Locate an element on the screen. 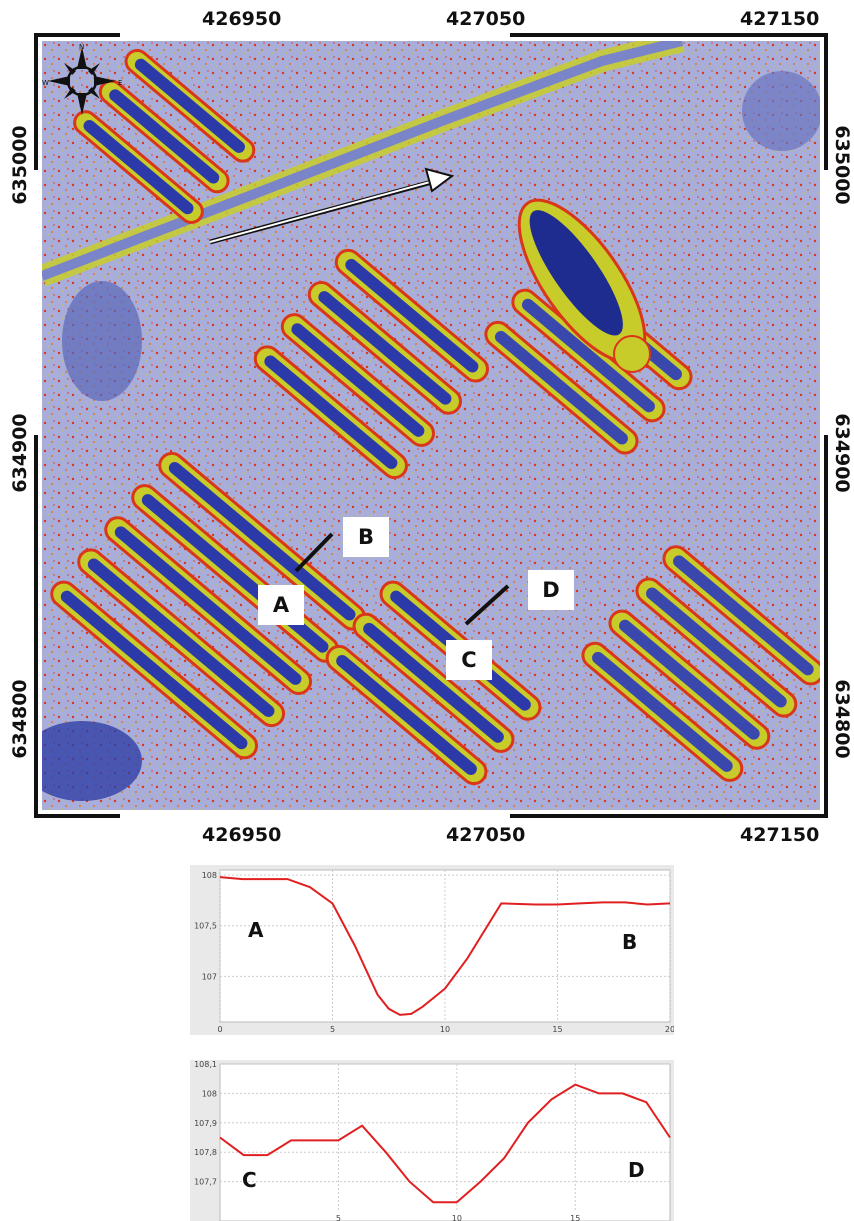 This screenshot has width=854, height=1221. profile-label-d: D is located at coordinates (551, 590).